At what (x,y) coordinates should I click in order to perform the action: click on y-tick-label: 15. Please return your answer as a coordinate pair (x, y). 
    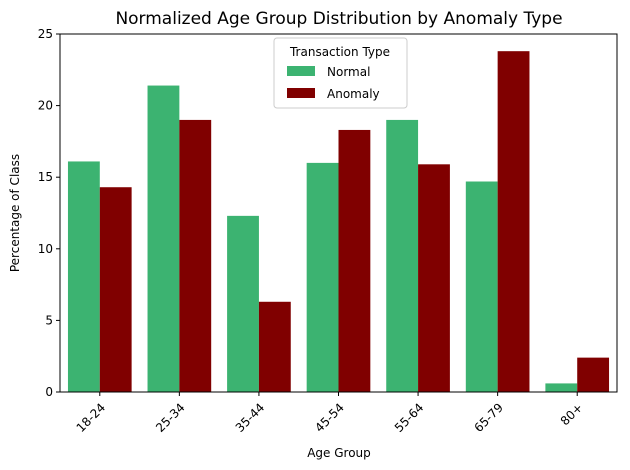
    Looking at the image, I should click on (45, 177).